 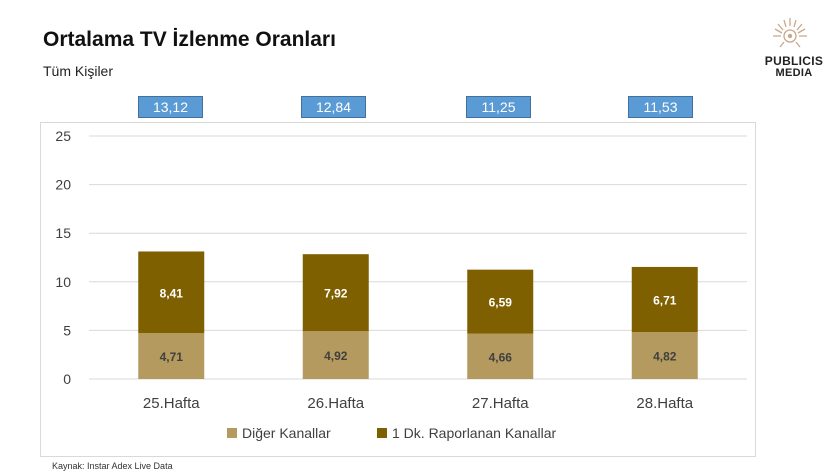 I want to click on legend-label: 1 Dk. Raporlanan Kanallar, so click(x=474, y=433).